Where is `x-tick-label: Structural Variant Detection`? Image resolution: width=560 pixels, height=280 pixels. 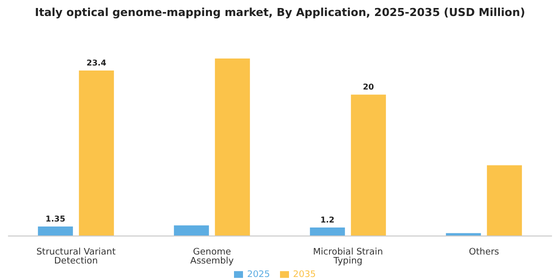
x-tick-label: Structural Variant Detection is located at coordinates (76, 256).